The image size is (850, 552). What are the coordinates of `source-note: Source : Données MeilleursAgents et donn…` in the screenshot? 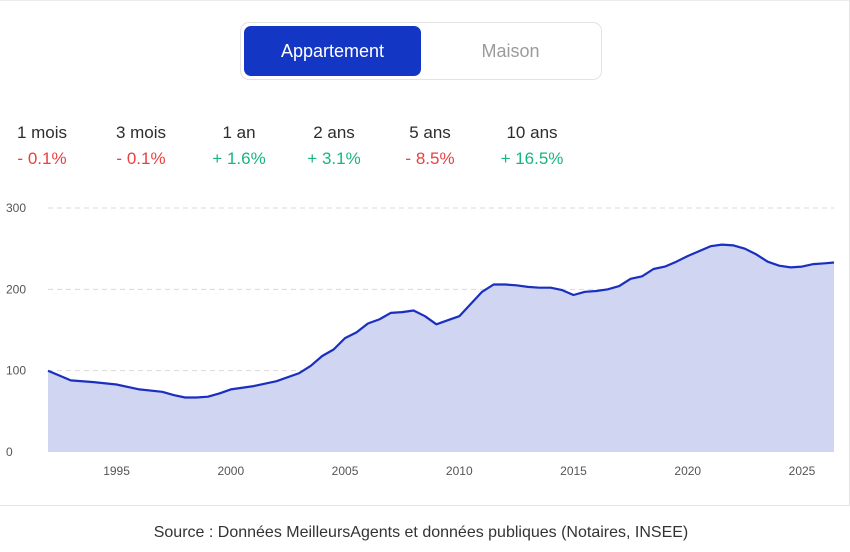 It's located at (421, 532).